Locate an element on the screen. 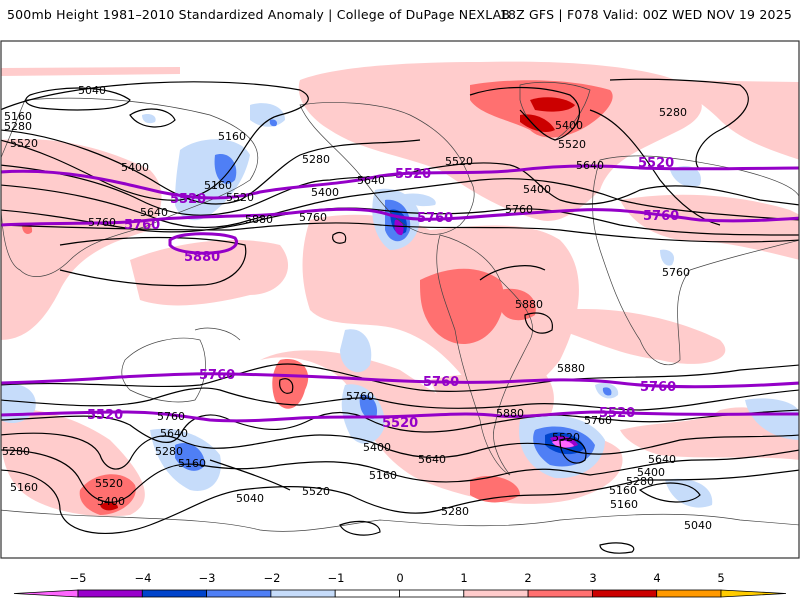  colorbar-tick: −3 is located at coordinates (207, 578).